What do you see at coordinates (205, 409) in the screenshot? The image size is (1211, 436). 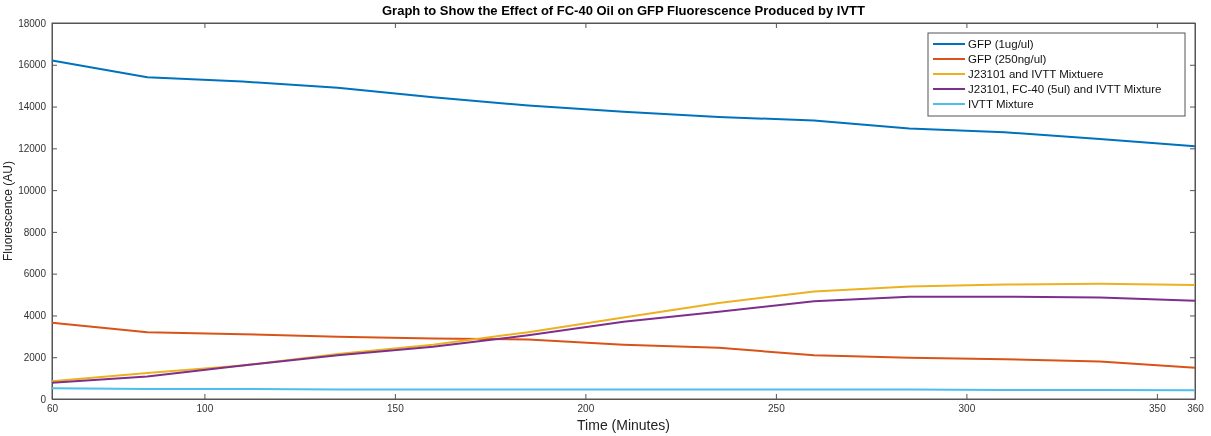 I see `x-tick-label: 100` at bounding box center [205, 409].